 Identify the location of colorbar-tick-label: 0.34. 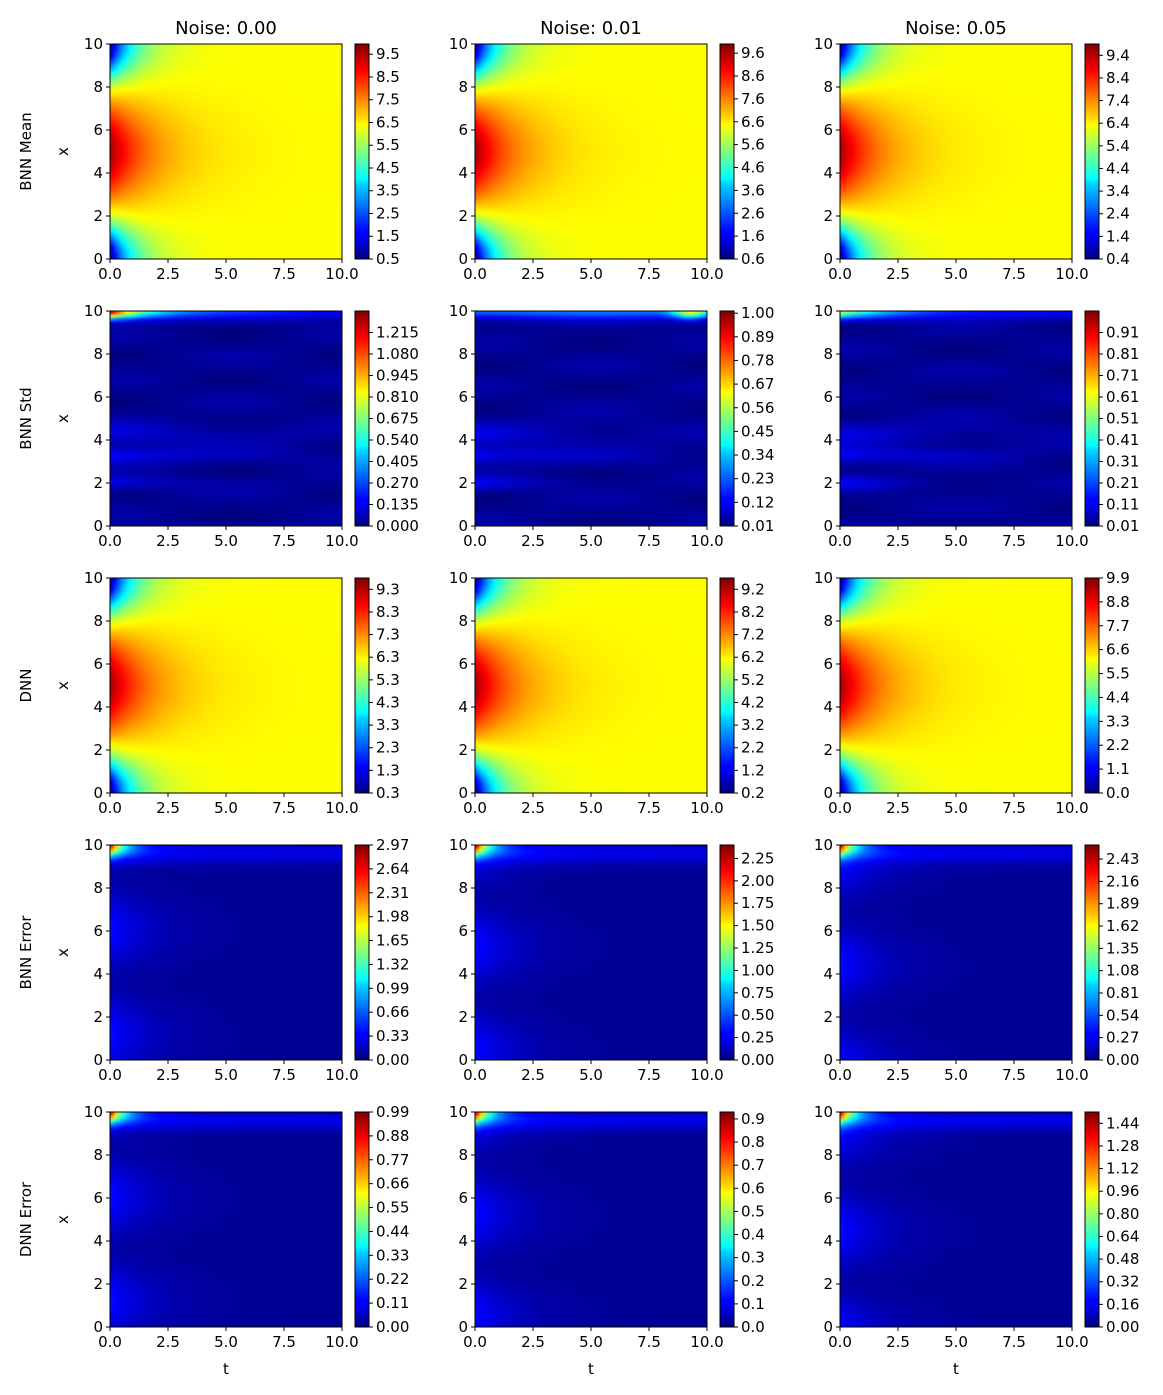
(757, 455).